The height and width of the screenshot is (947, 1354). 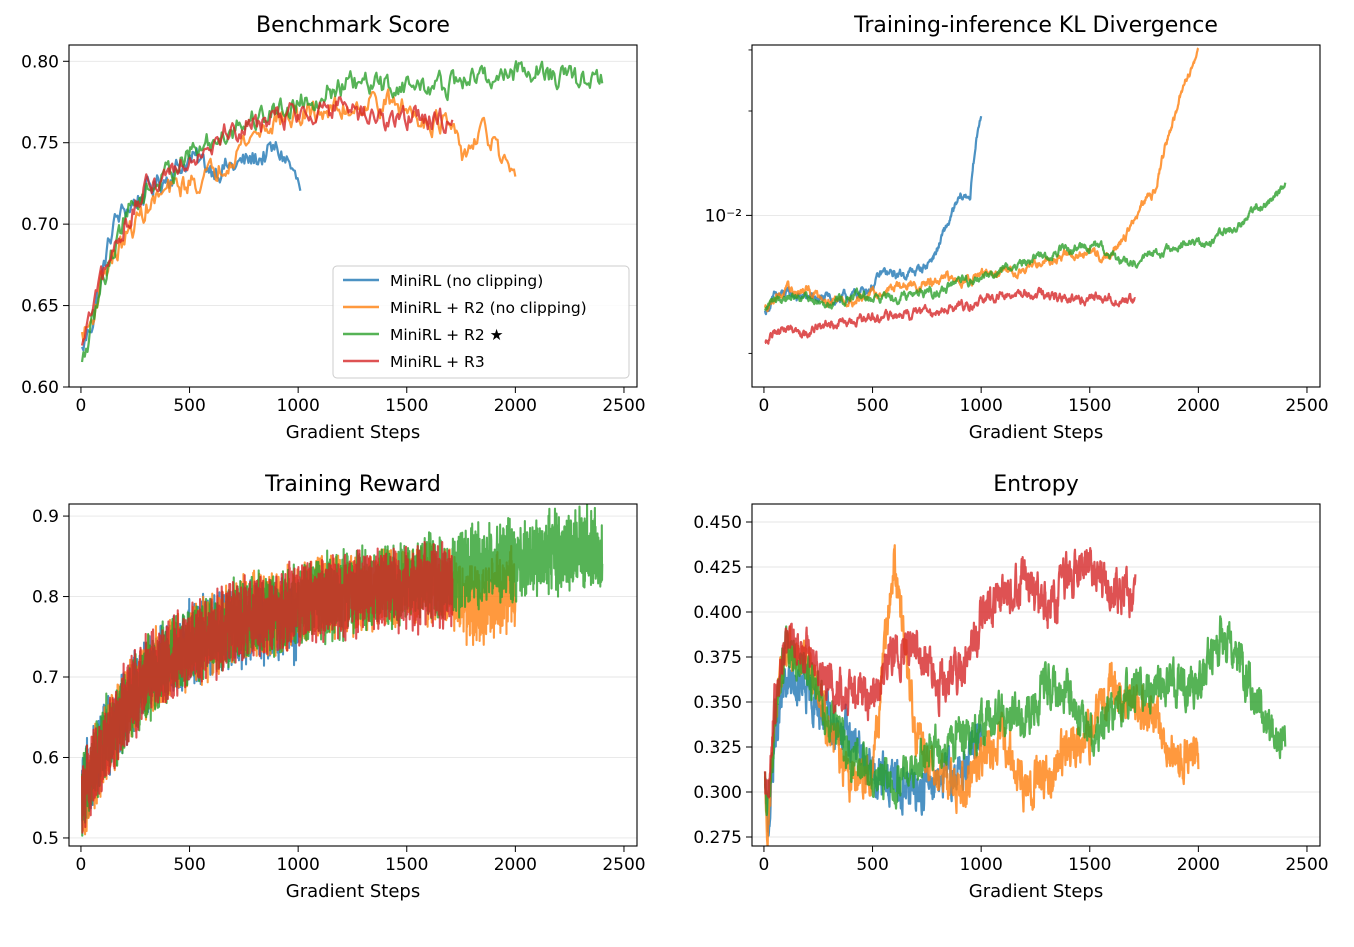 What do you see at coordinates (717, 748) in the screenshot?
I see `y-tick-label: 0.325` at bounding box center [717, 748].